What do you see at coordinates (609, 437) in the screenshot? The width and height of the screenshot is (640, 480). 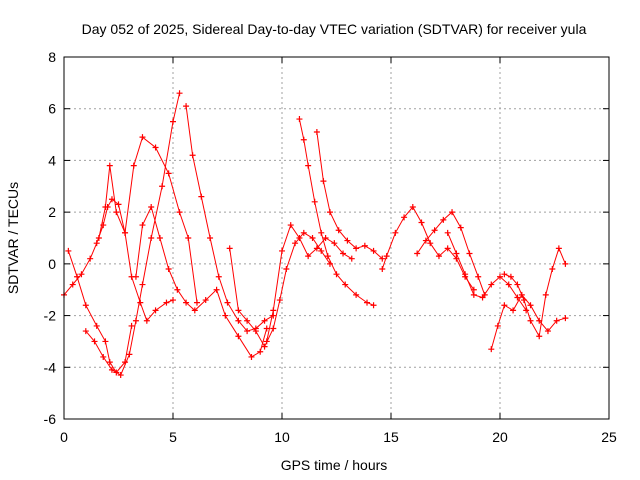 I see `x-tick-label: 25` at bounding box center [609, 437].